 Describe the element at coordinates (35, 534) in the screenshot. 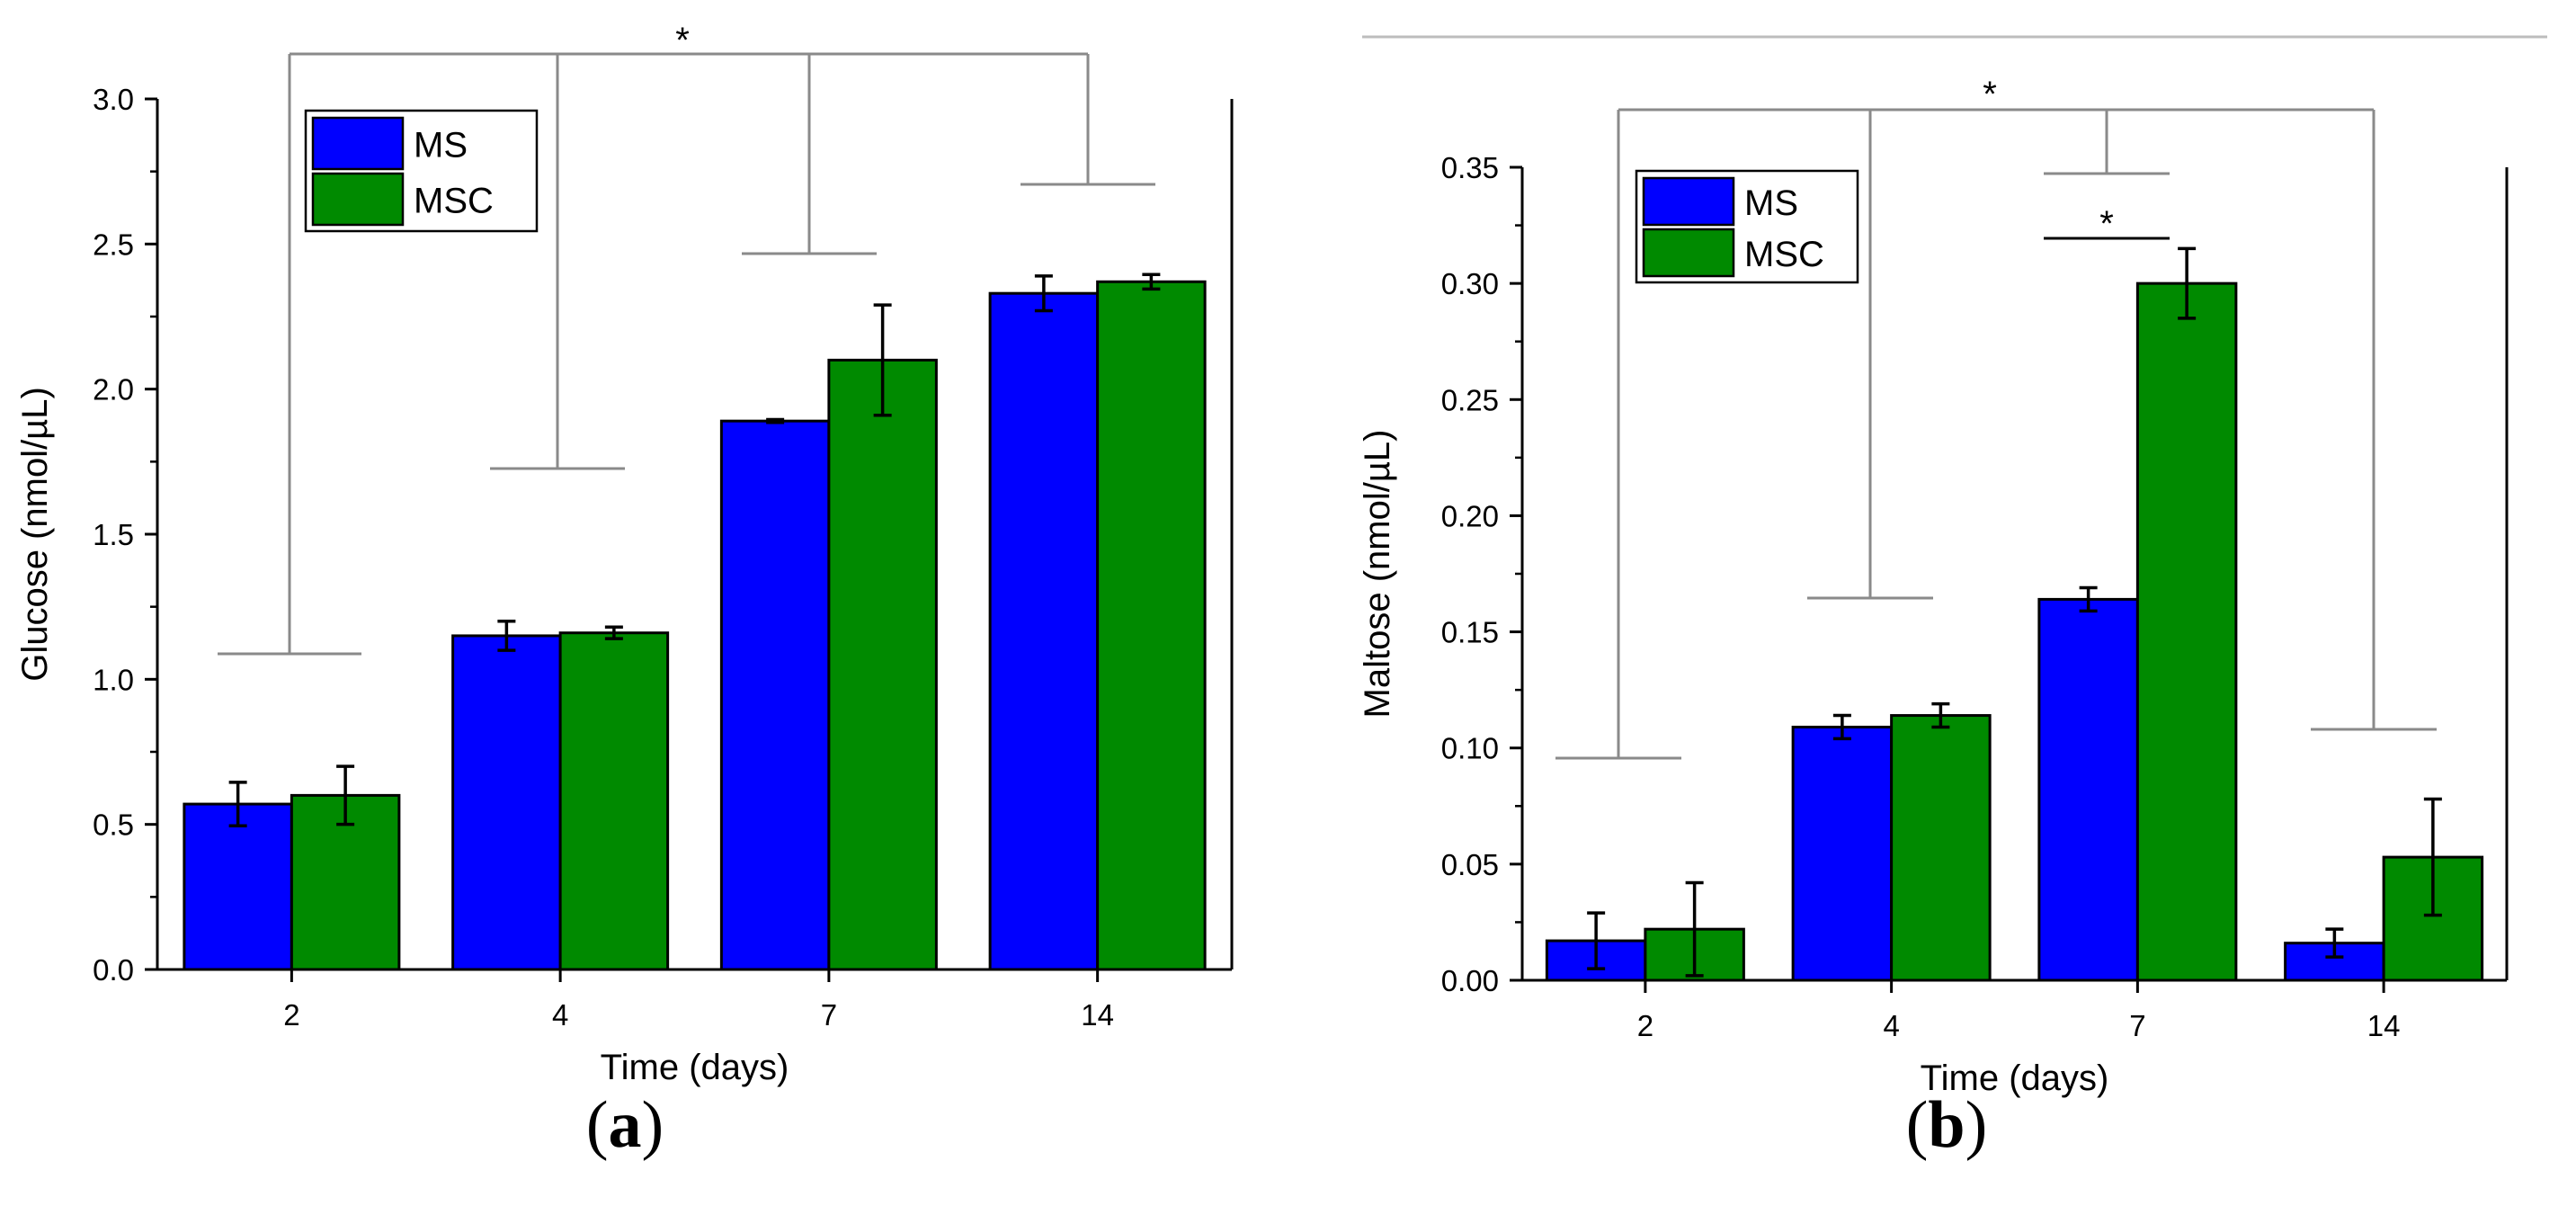

I see `y-axis-title: Glucose (nmol/µL)` at that location.